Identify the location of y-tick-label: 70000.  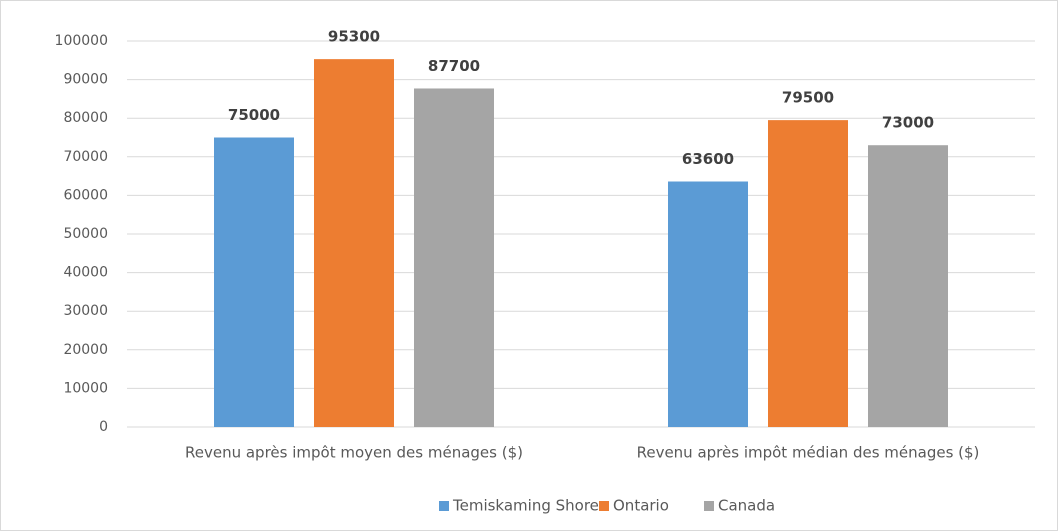
(85, 157).